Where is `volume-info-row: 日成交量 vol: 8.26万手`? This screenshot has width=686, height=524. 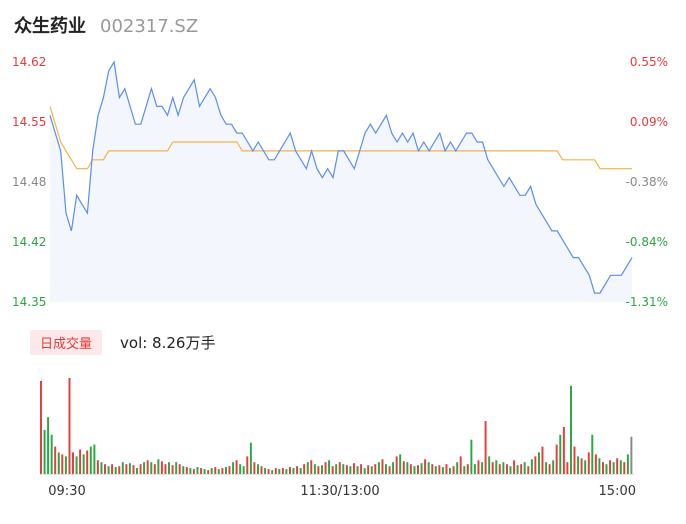
volume-info-row: 日成交量 vol: 8.26万手 is located at coordinates (122, 342).